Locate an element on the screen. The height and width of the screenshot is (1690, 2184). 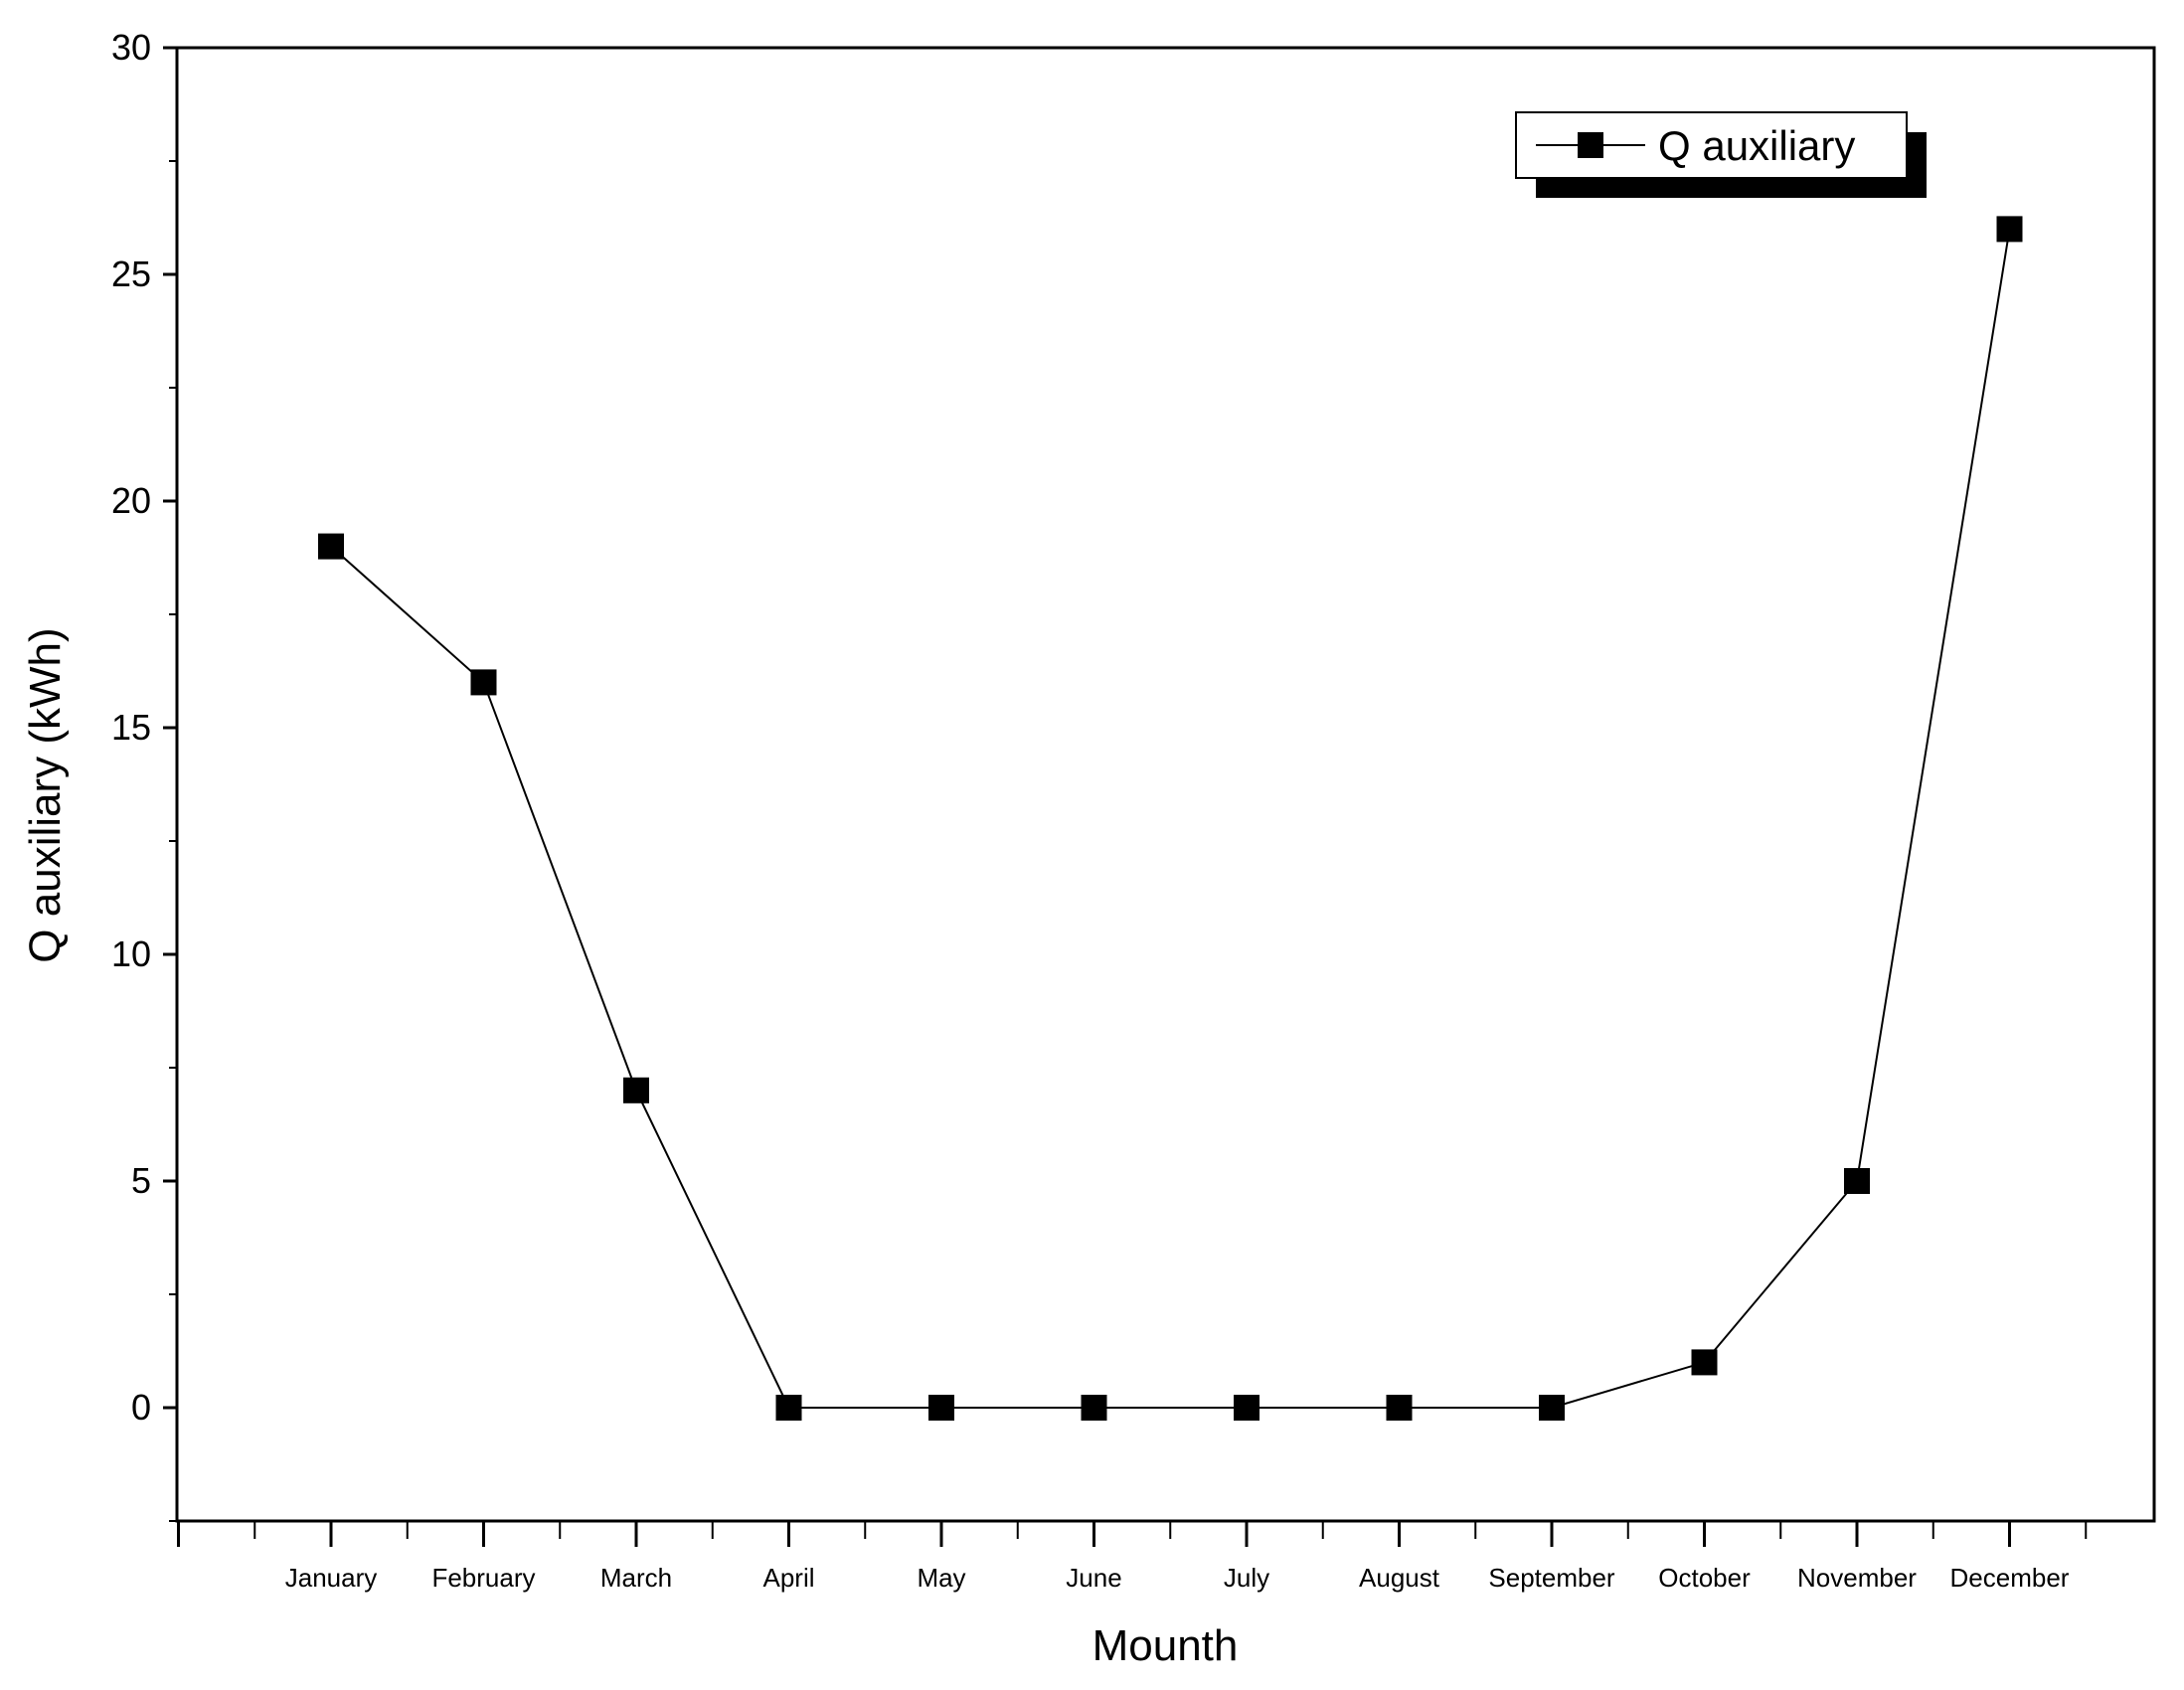
legend: Q auxiliary is located at coordinates (1721, 155).